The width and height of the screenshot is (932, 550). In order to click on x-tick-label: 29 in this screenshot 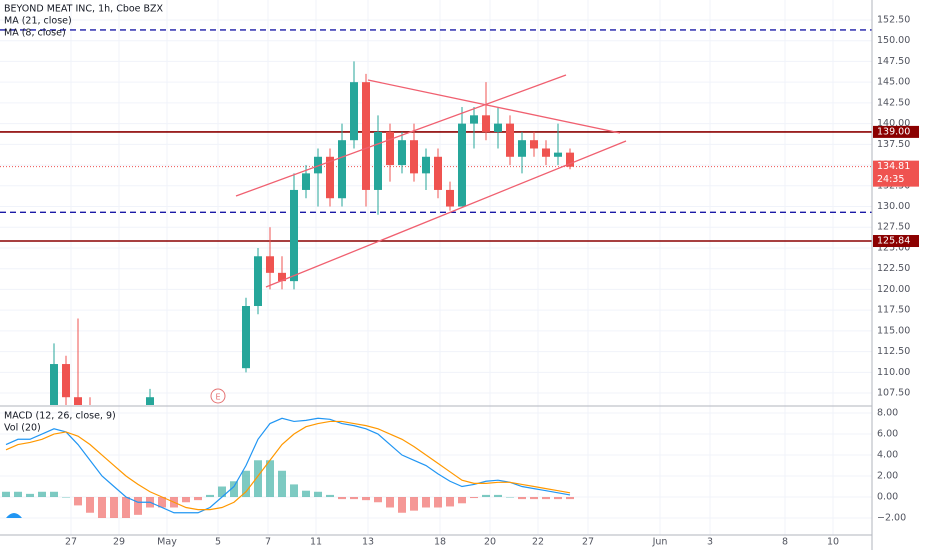, I will do `click(119, 542)`.